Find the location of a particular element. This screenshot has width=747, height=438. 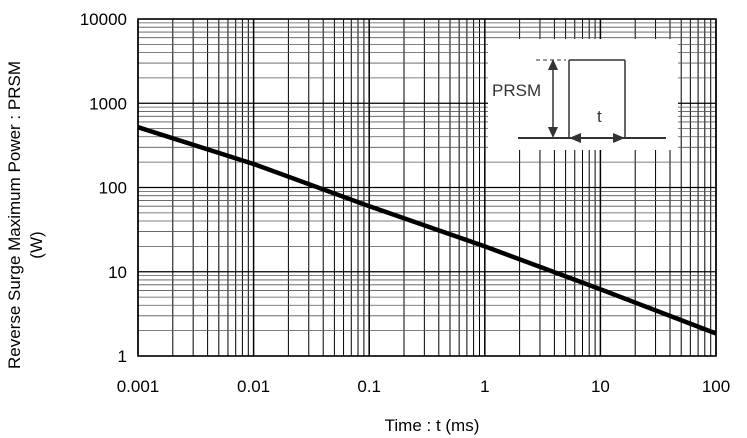

inset-amplitude-arrow-head-top is located at coordinates (553, 64).